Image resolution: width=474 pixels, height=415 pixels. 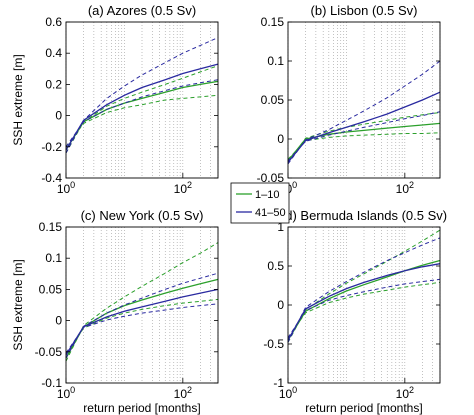 I want to click on legend: 1–10 41–50, so click(x=260, y=203).